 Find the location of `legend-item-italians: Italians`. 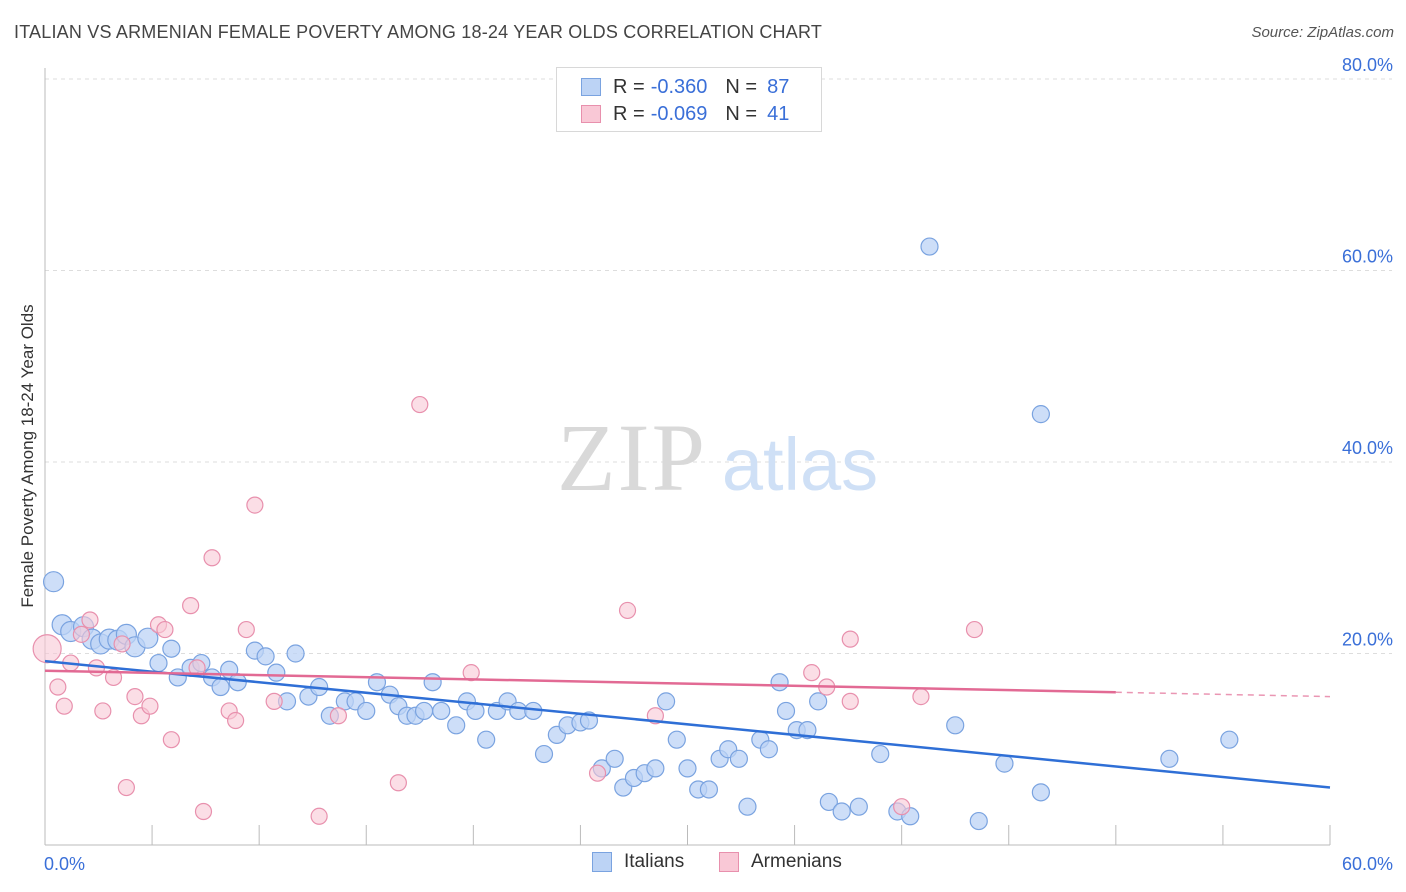

legend-item-italians: Italians is located at coordinates (638, 862).